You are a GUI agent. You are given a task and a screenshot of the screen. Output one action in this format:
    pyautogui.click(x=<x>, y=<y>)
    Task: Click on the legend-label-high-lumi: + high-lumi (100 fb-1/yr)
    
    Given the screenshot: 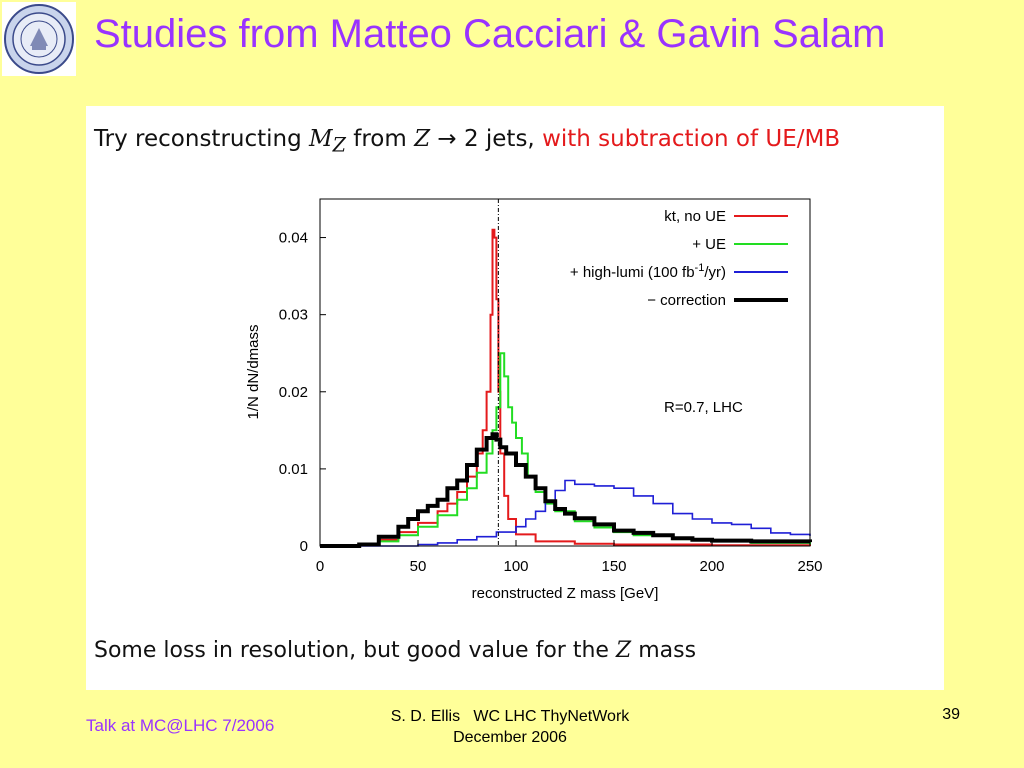 What is the action you would take?
    pyautogui.click(x=648, y=271)
    